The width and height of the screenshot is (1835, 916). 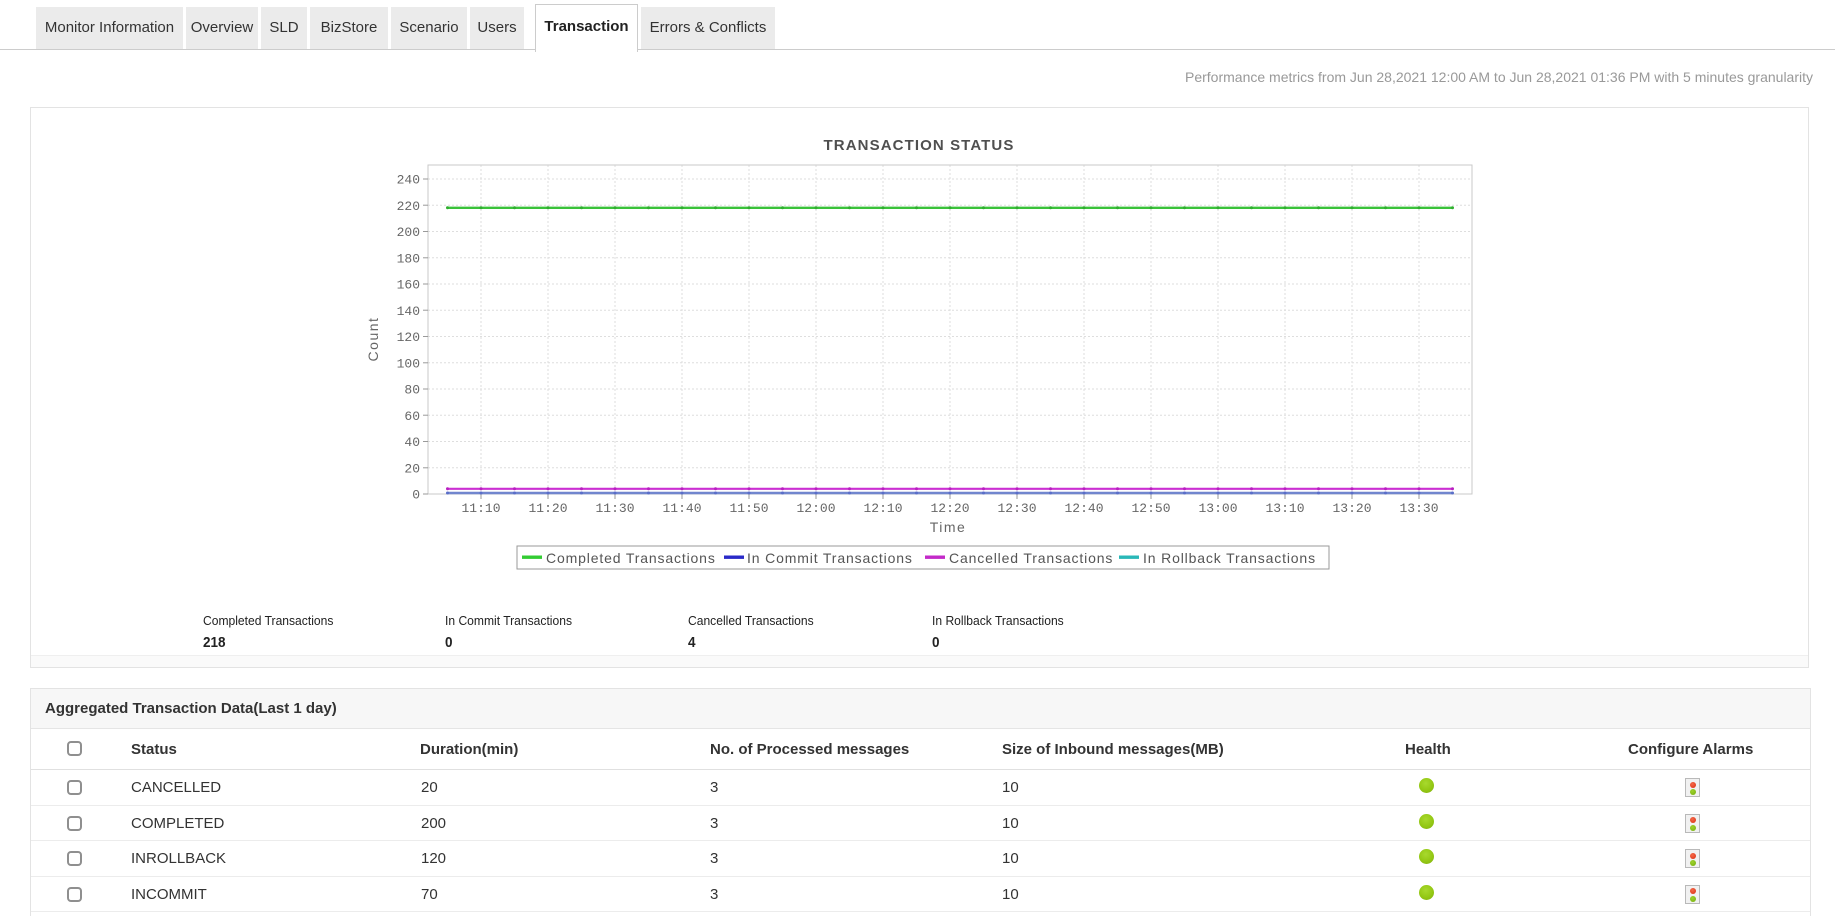 I want to click on svg-text: 100, so click(x=408, y=363).